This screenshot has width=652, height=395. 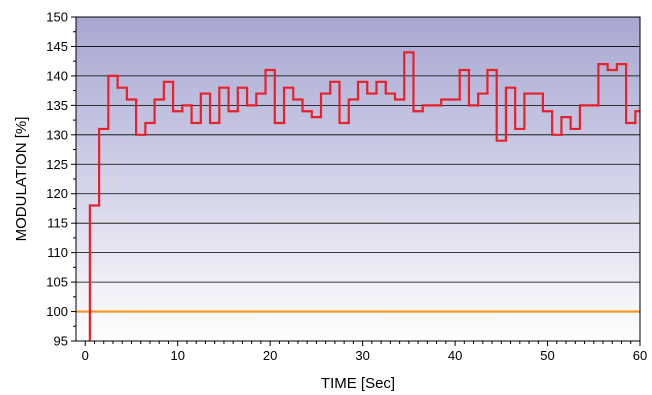 I want to click on x-axis-title: TIME [Sec], so click(x=358, y=383).